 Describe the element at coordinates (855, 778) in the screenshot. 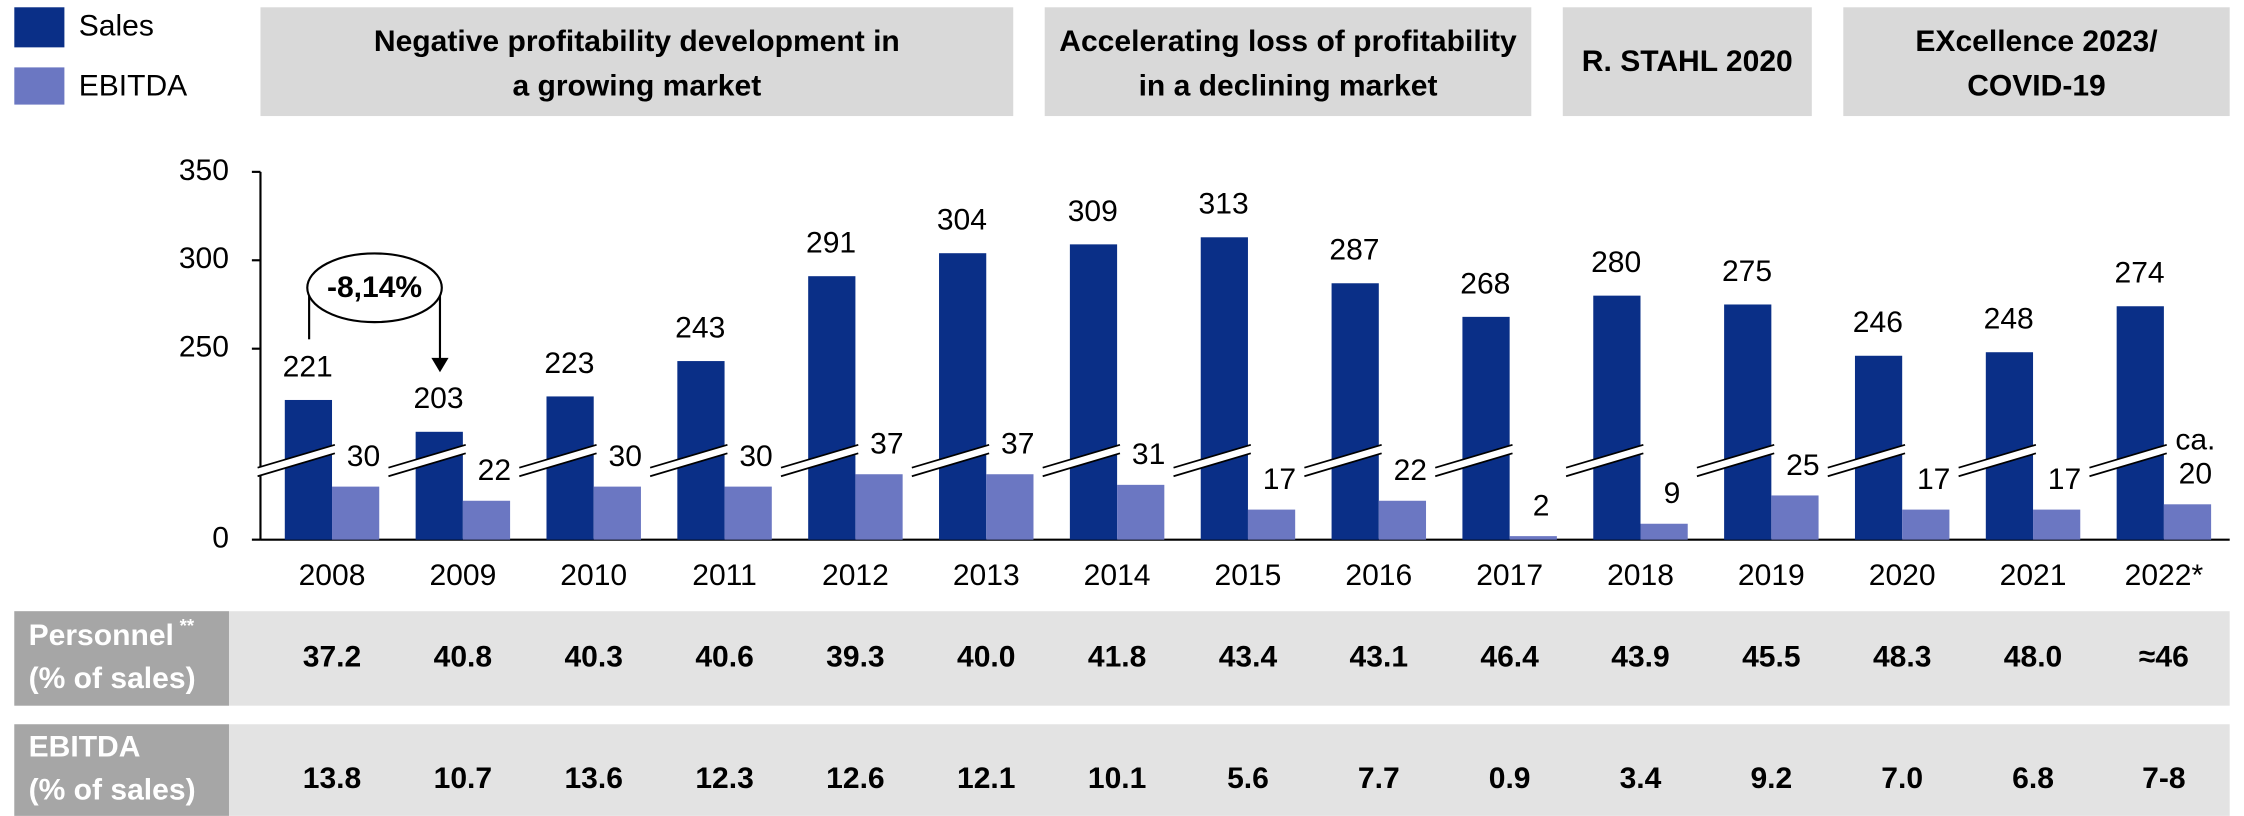

I see `table-cell: 12.6` at that location.